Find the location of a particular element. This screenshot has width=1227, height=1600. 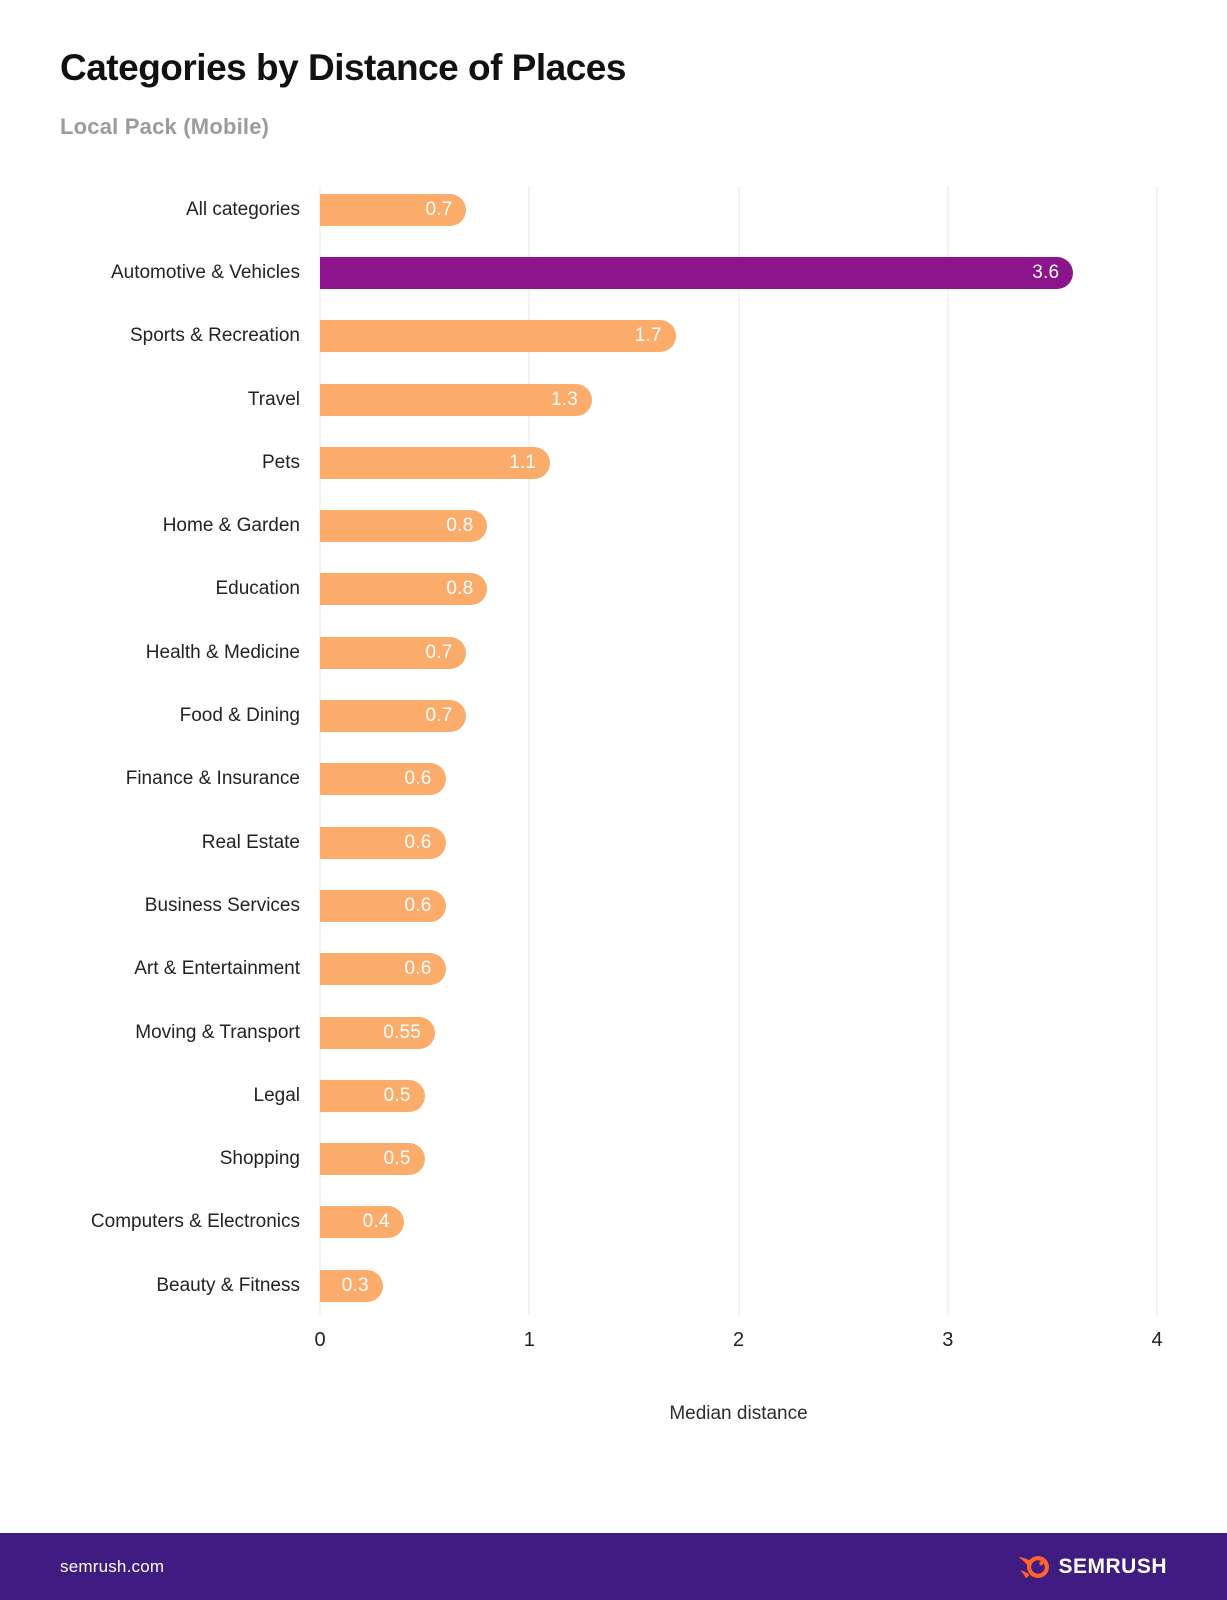

category-label: Food & Dining is located at coordinates (239, 716).